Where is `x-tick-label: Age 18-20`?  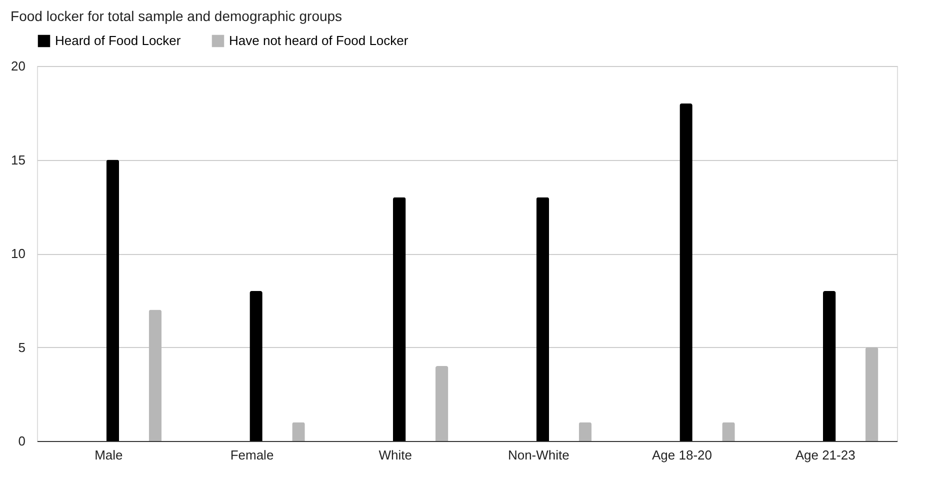
x-tick-label: Age 18-20 is located at coordinates (682, 455).